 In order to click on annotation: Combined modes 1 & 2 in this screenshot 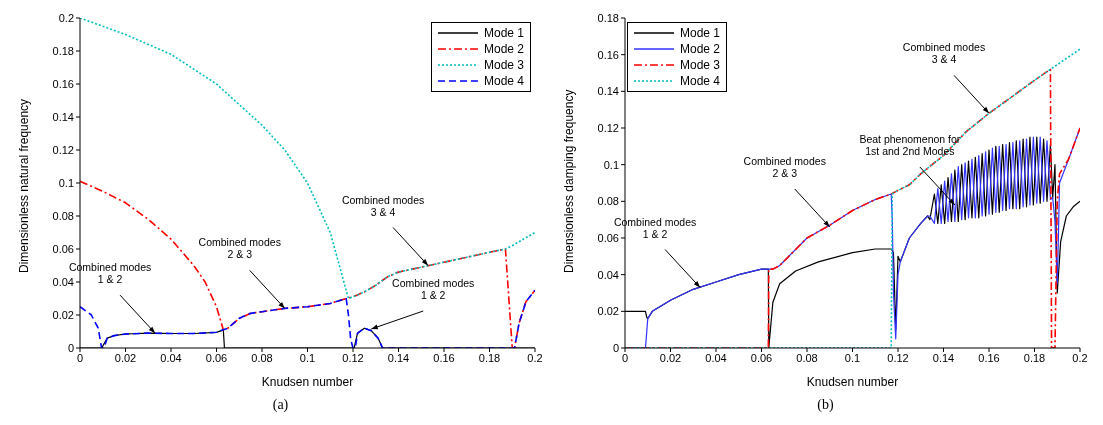, I will do `click(433, 289)`.